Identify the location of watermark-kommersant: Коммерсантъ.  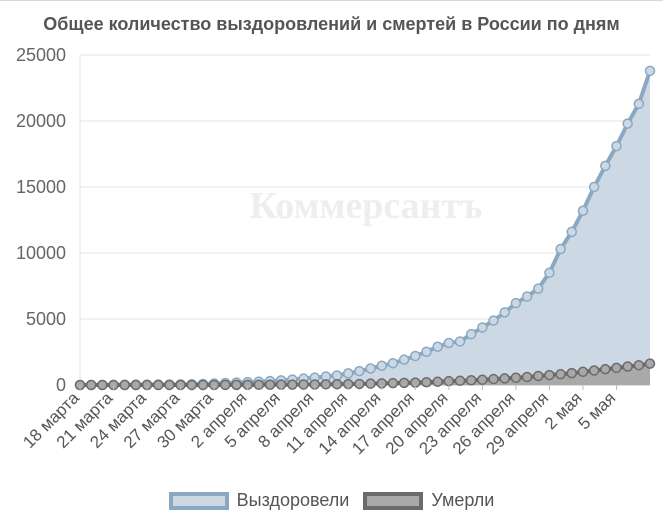
(366, 206).